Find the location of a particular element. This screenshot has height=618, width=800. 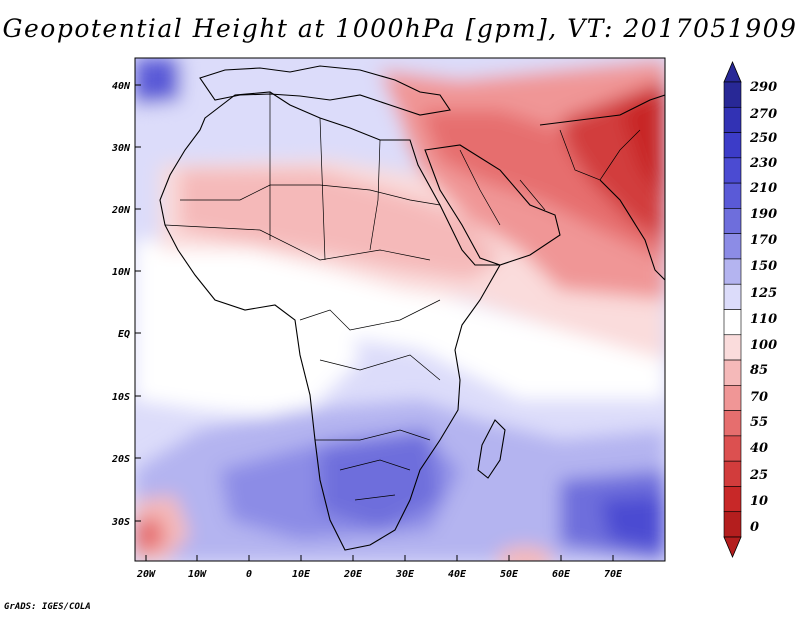

colorbar-cells is located at coordinates (732, 309).